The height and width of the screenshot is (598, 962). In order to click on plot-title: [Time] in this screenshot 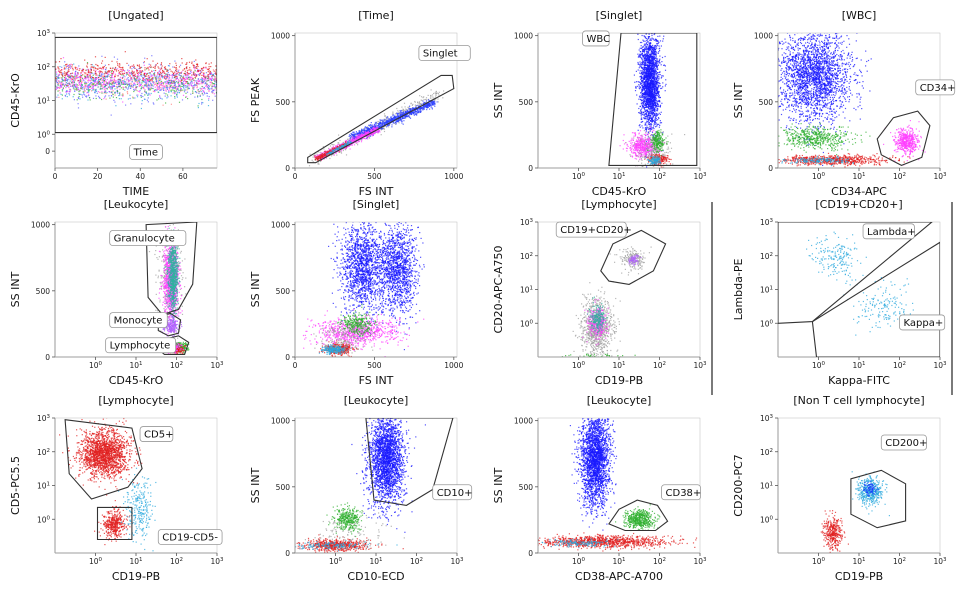, I will do `click(376, 15)`.